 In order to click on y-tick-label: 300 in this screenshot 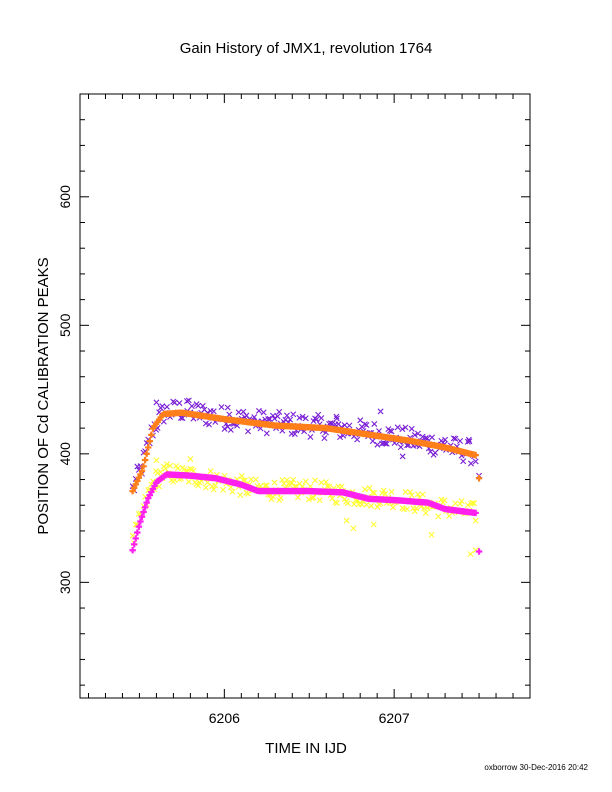, I will do `click(65, 582)`.